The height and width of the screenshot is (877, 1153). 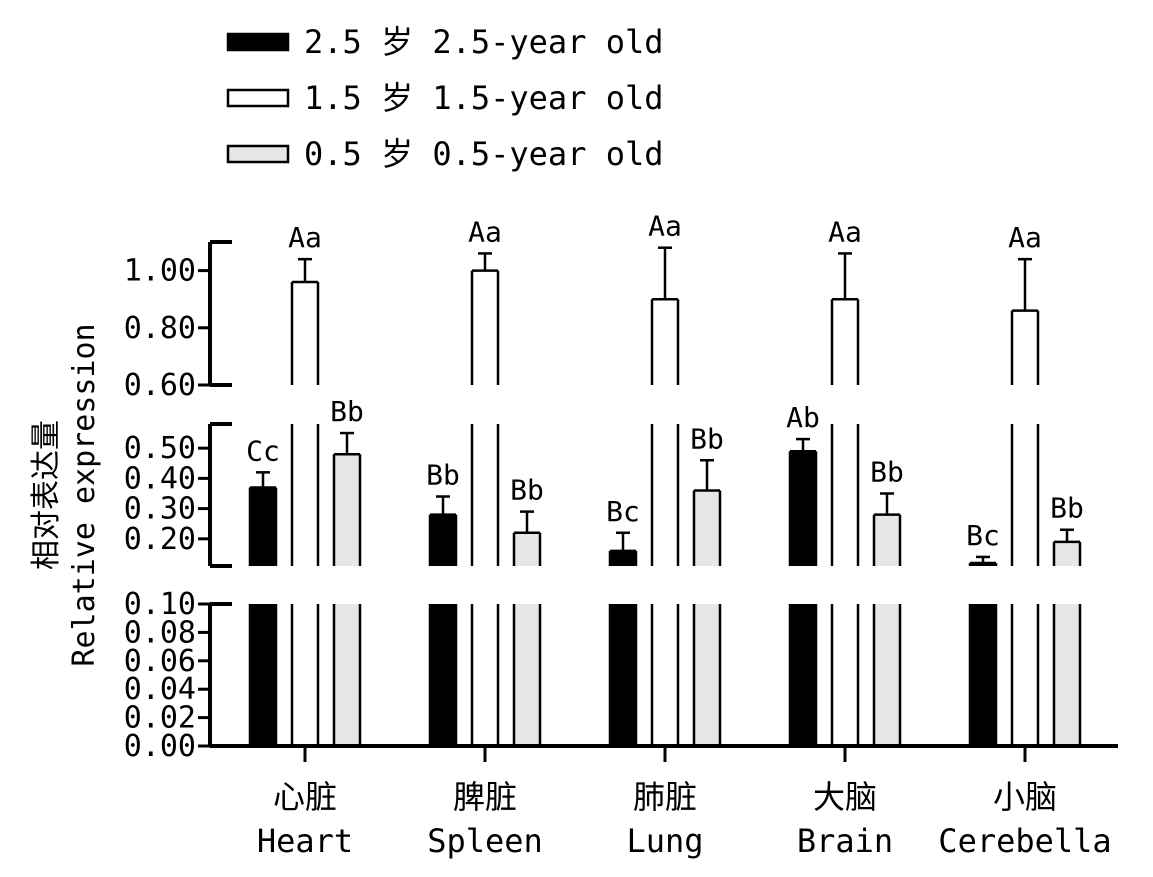 What do you see at coordinates (305, 797) in the screenshot?
I see `x-tick-label-cn: 心脏` at bounding box center [305, 797].